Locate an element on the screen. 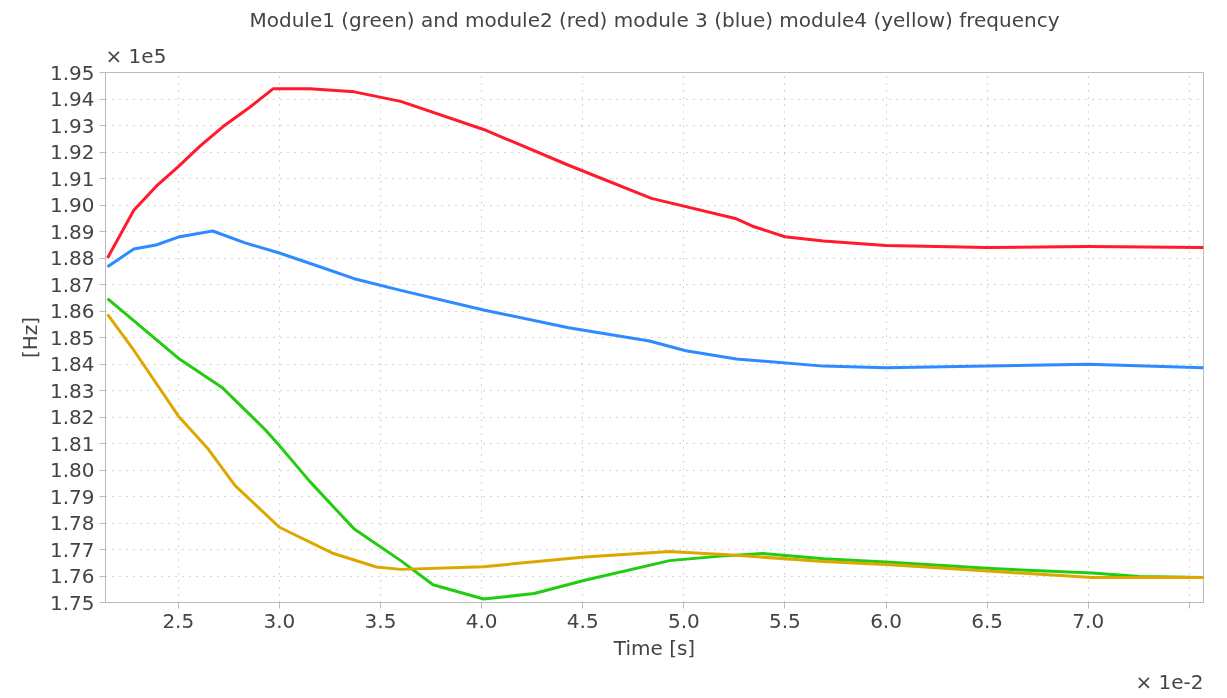  x-axis-title: Time [s] is located at coordinates (654, 647).